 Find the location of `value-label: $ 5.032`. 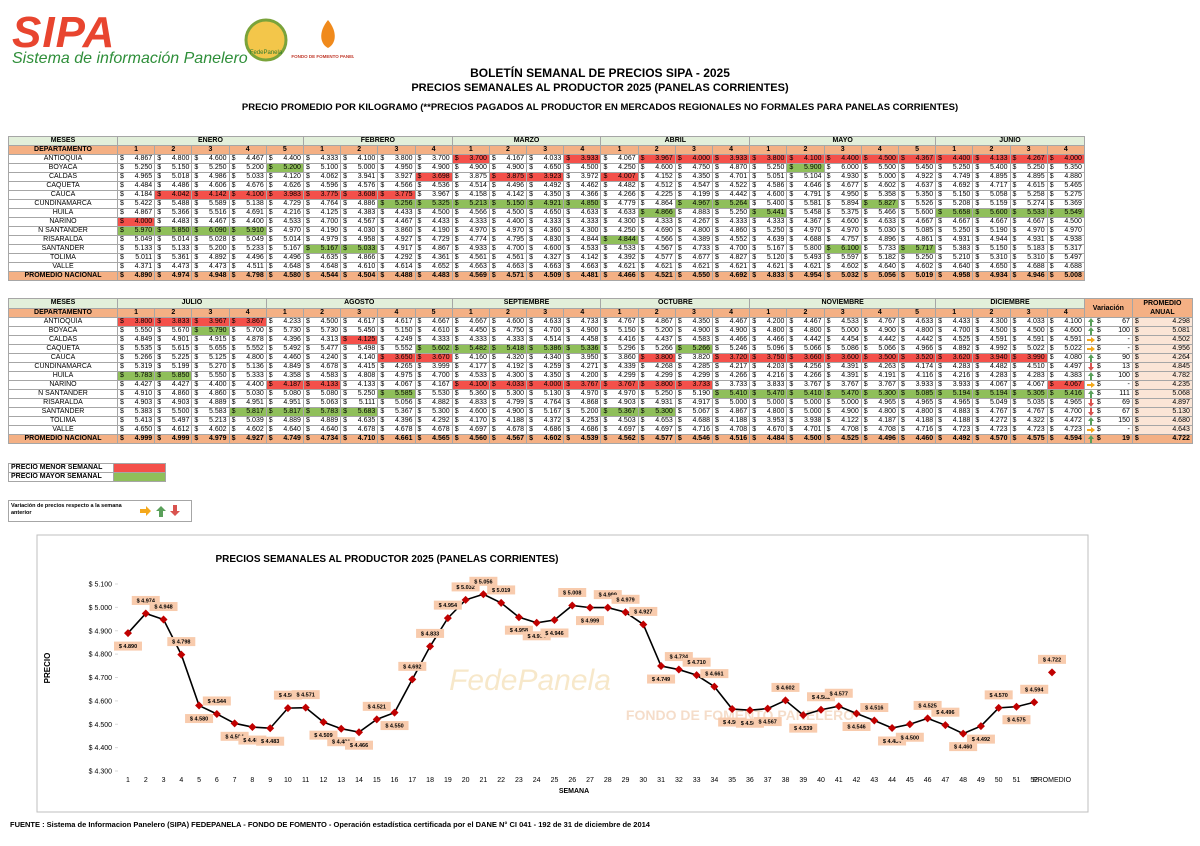

value-label: $ 5.032 is located at coordinates (465, 588).